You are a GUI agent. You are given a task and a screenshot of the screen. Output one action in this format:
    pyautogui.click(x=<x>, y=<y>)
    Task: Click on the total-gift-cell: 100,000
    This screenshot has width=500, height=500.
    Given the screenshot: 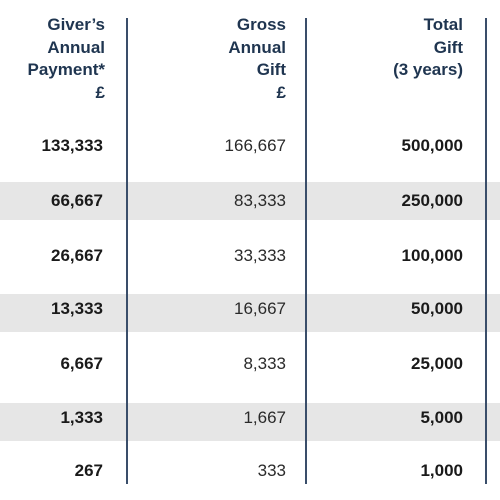 What is the action you would take?
    pyautogui.click(x=432, y=255)
    